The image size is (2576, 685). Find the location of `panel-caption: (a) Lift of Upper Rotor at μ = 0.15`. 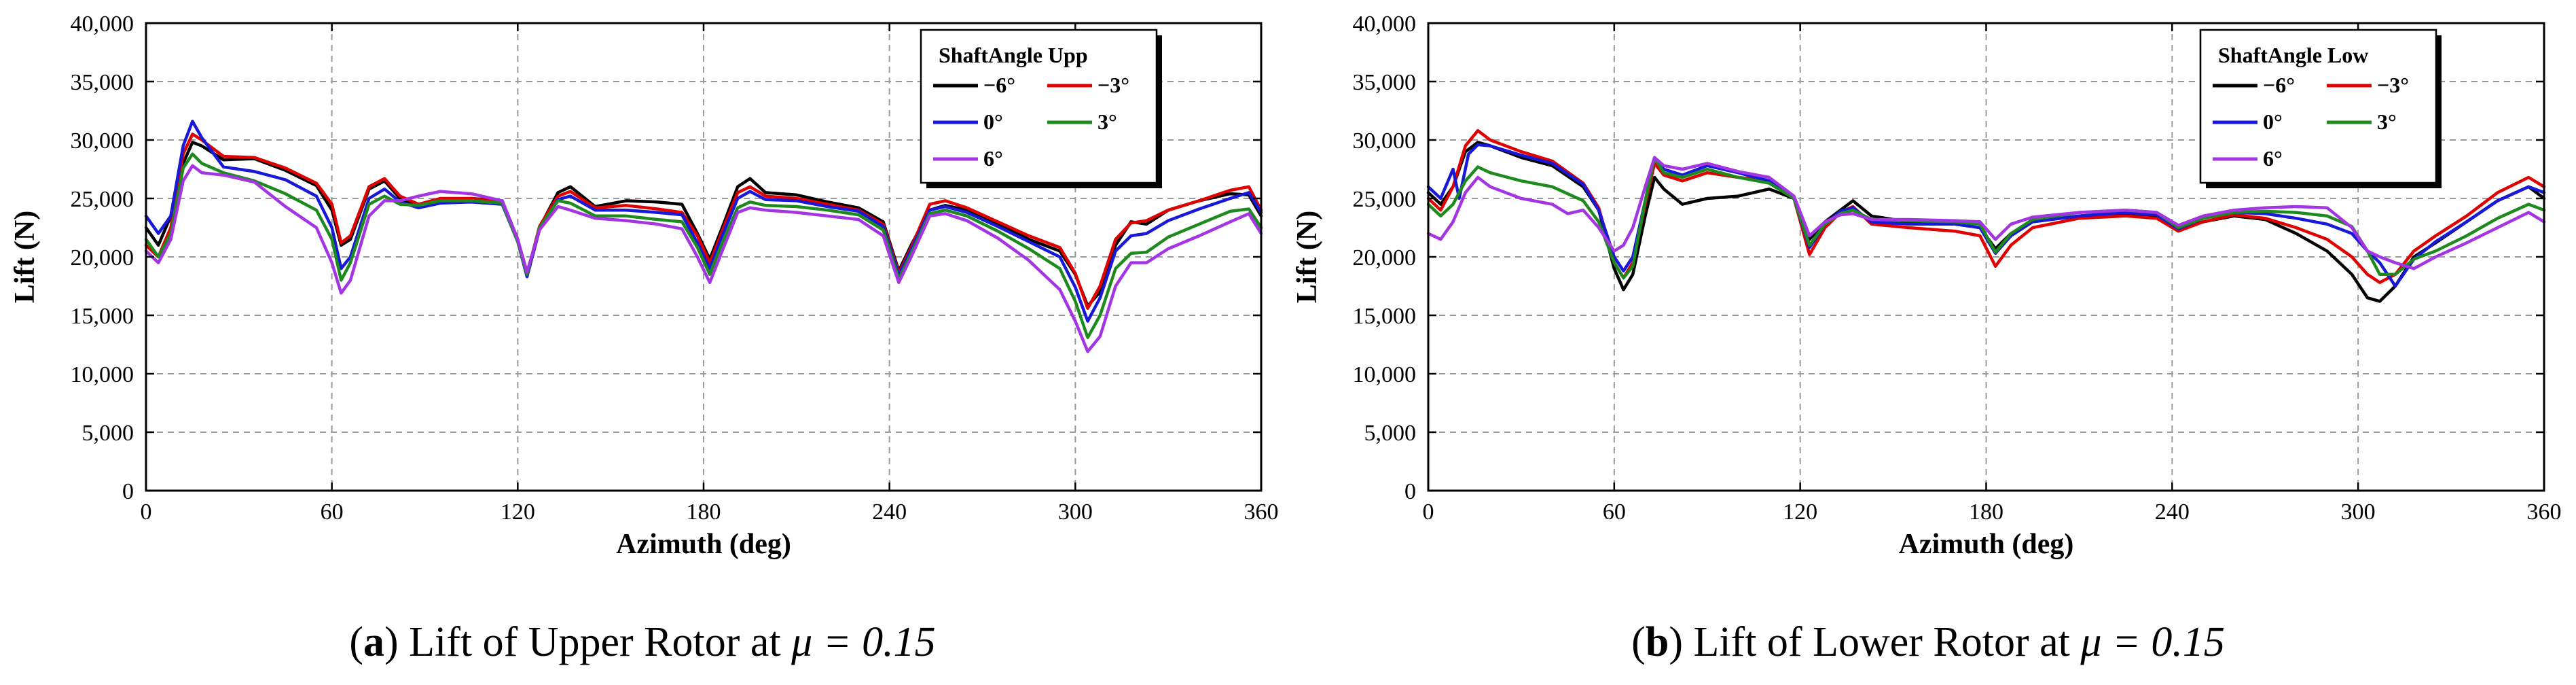

panel-caption: (a) Lift of Upper Rotor at μ = 0.15 is located at coordinates (642, 642).